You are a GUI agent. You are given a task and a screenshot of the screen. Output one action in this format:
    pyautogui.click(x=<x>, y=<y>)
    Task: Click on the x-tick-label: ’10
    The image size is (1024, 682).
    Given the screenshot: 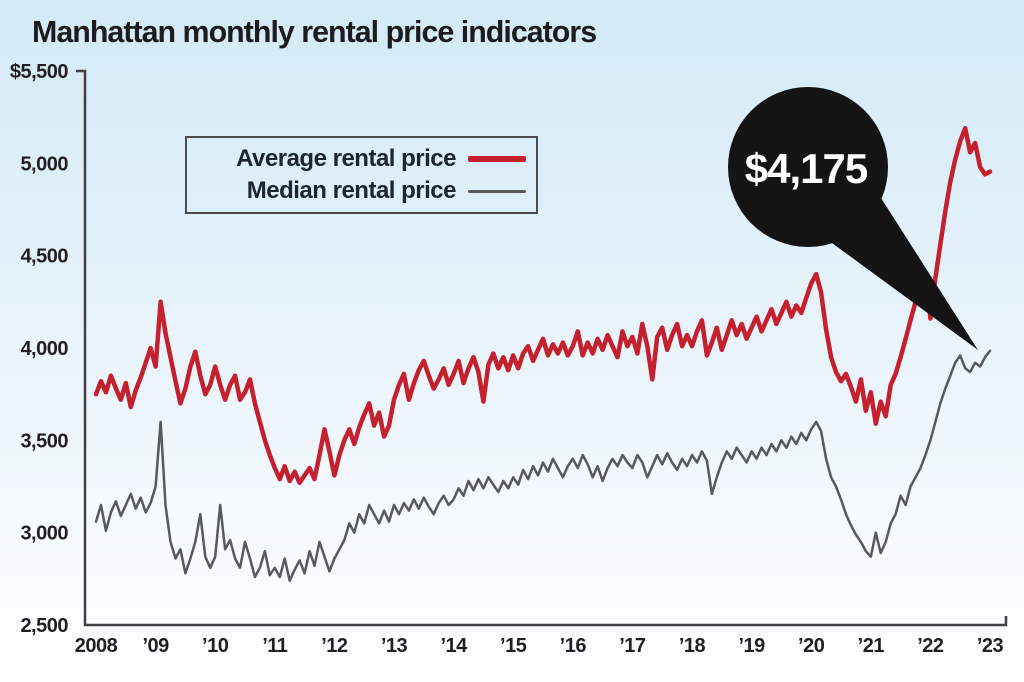 What is the action you would take?
    pyautogui.click(x=215, y=646)
    